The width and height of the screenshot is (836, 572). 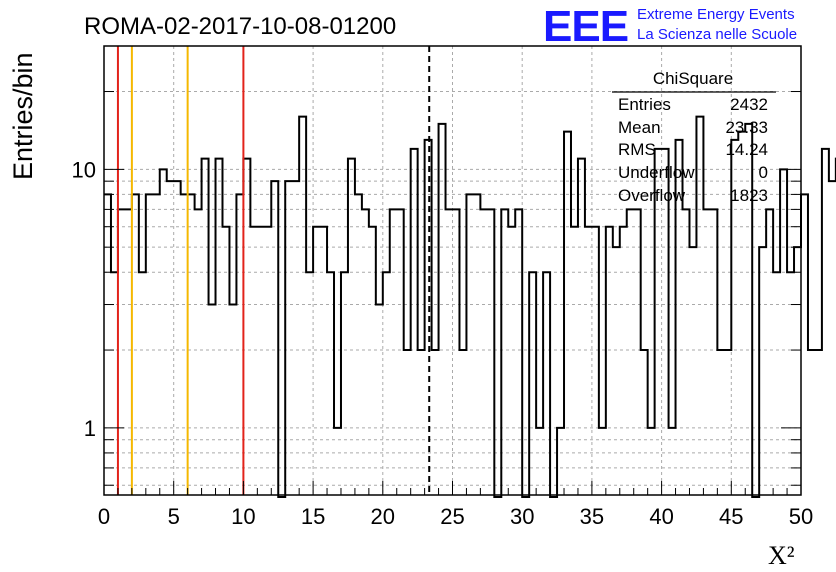 I want to click on y-tick-label: 1, so click(x=90, y=428).